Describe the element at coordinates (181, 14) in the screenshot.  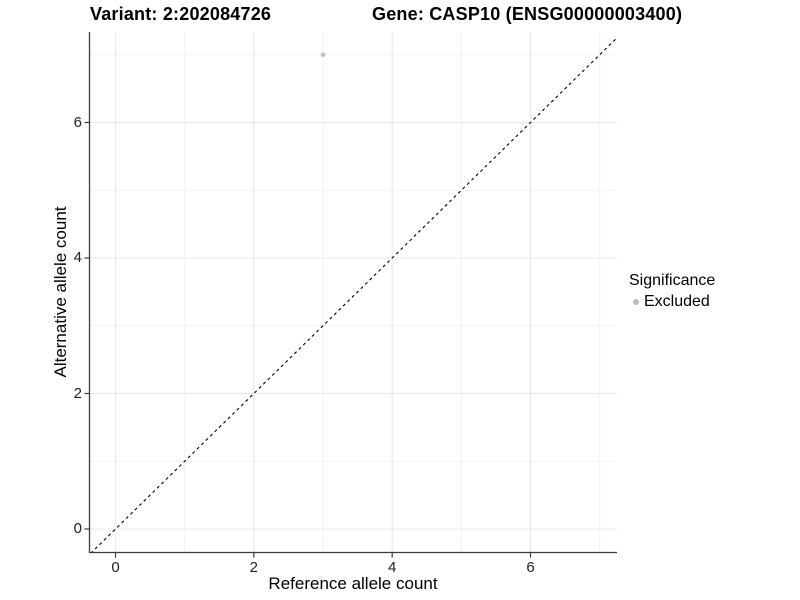
I see `plot-title-variant: Variant: 2:202084726` at that location.